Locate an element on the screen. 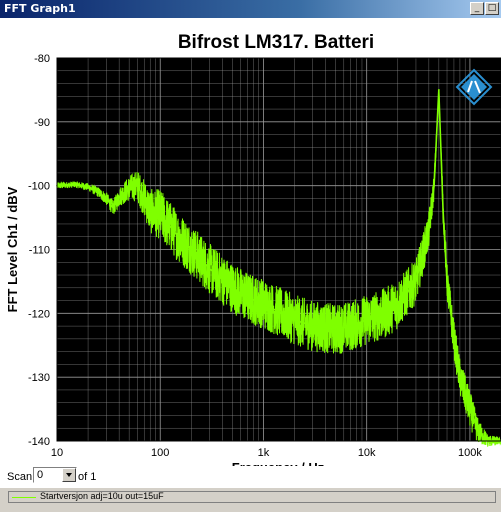 The image size is (501, 512). logo-letters is located at coordinates (474, 87).